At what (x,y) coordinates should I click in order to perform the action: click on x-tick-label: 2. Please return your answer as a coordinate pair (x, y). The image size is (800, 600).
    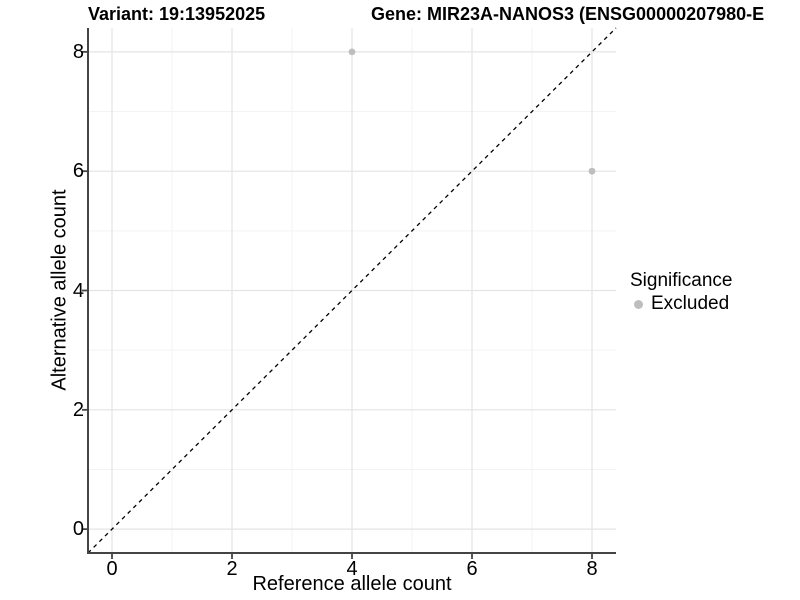
    Looking at the image, I should click on (232, 569).